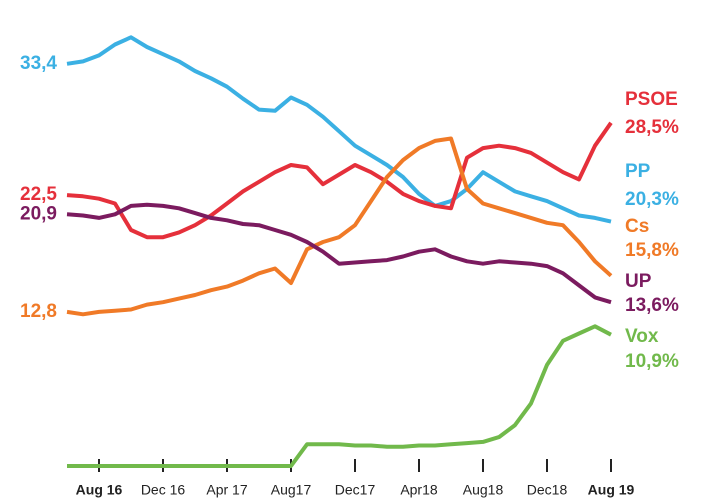 This screenshot has height=503, width=703. I want to click on start-value-label: 20,9, so click(38, 213).